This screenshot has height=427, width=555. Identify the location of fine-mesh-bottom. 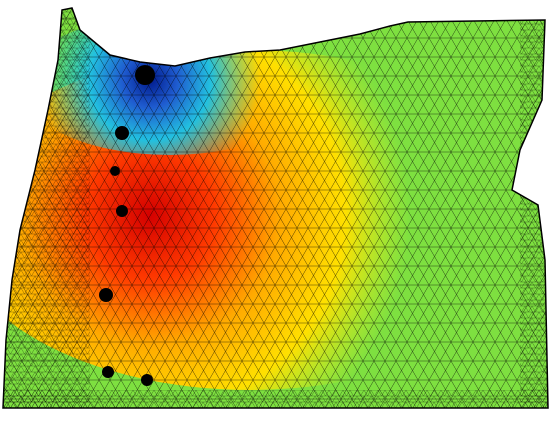
(275, 399).